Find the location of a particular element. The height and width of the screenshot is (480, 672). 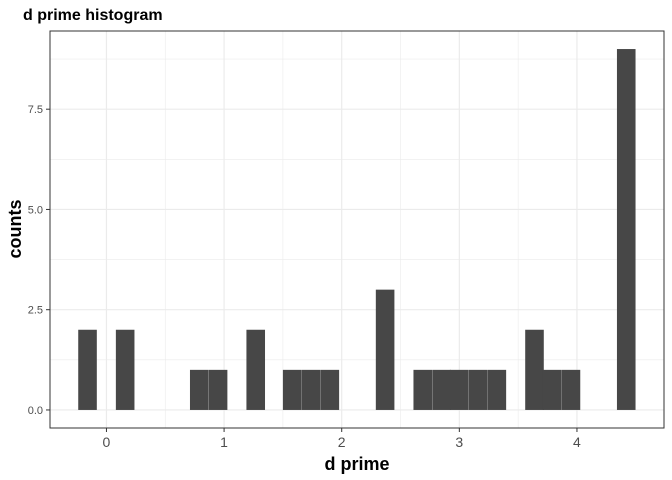

x-tick-label: 0 is located at coordinates (107, 442).